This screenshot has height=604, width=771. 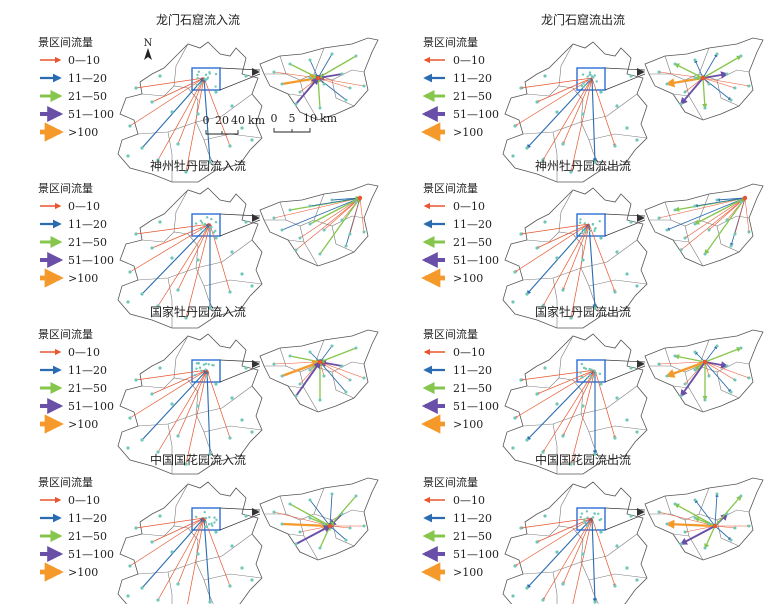 I want to click on panel-title: 神州牡丹园流出流, so click(x=583, y=165).